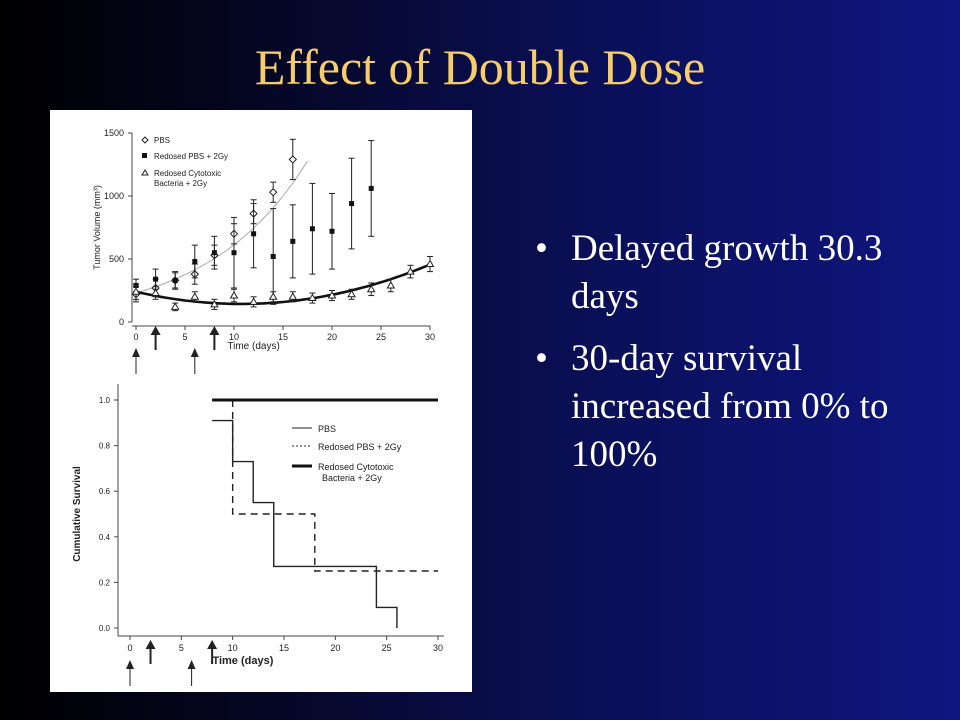 Image resolution: width=960 pixels, height=720 pixels. I want to click on tumor-legend-marker-pbs, so click(145, 140).